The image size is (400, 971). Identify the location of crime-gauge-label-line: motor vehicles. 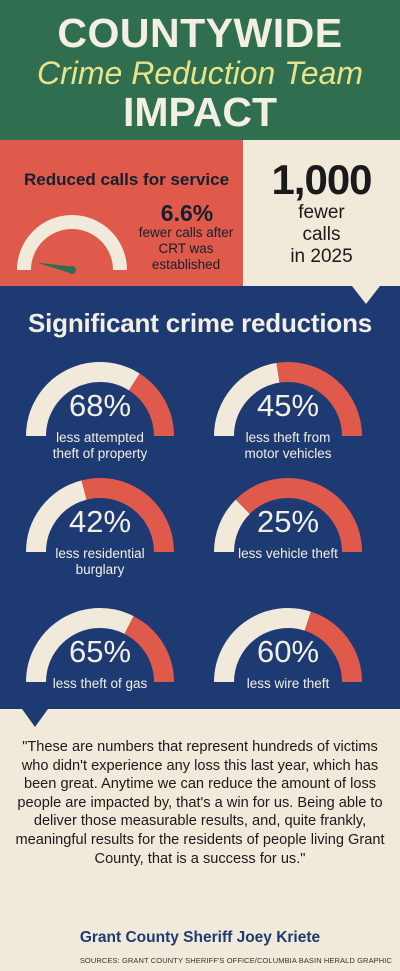
(288, 453).